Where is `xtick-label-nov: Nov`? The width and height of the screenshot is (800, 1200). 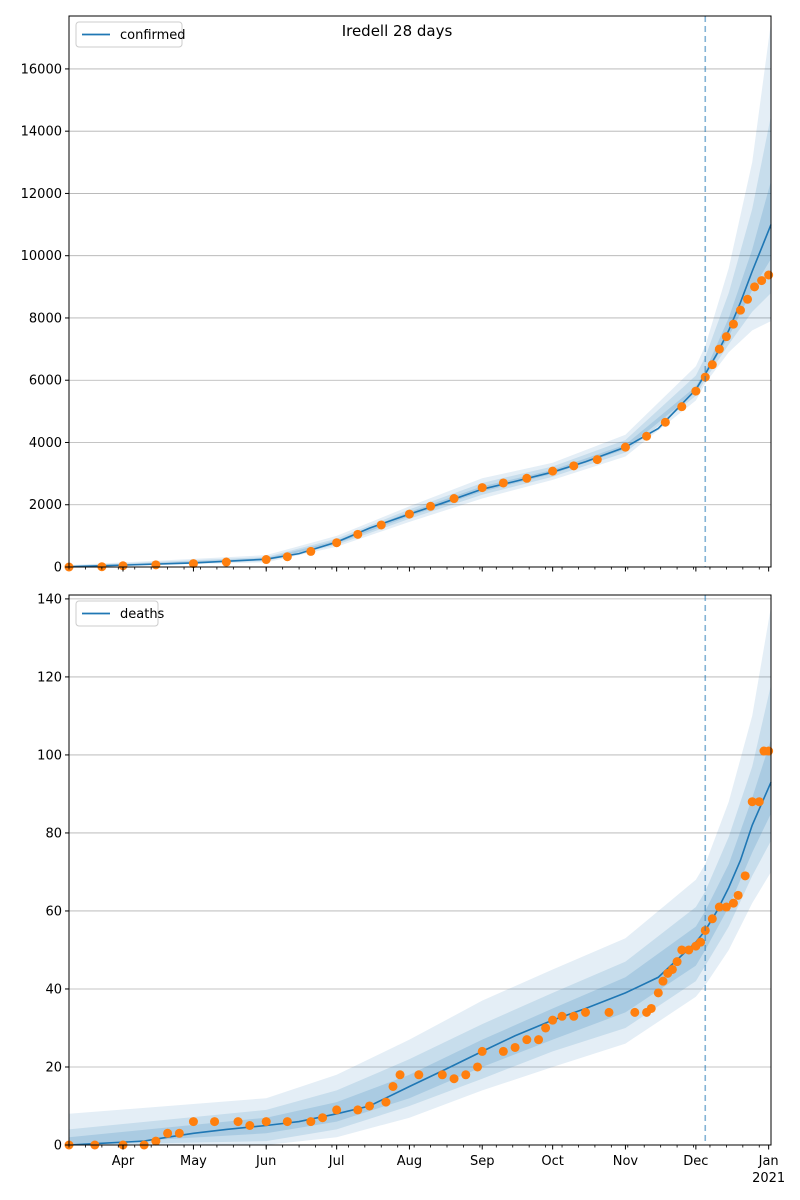
xtick-label-nov: Nov is located at coordinates (626, 1161).